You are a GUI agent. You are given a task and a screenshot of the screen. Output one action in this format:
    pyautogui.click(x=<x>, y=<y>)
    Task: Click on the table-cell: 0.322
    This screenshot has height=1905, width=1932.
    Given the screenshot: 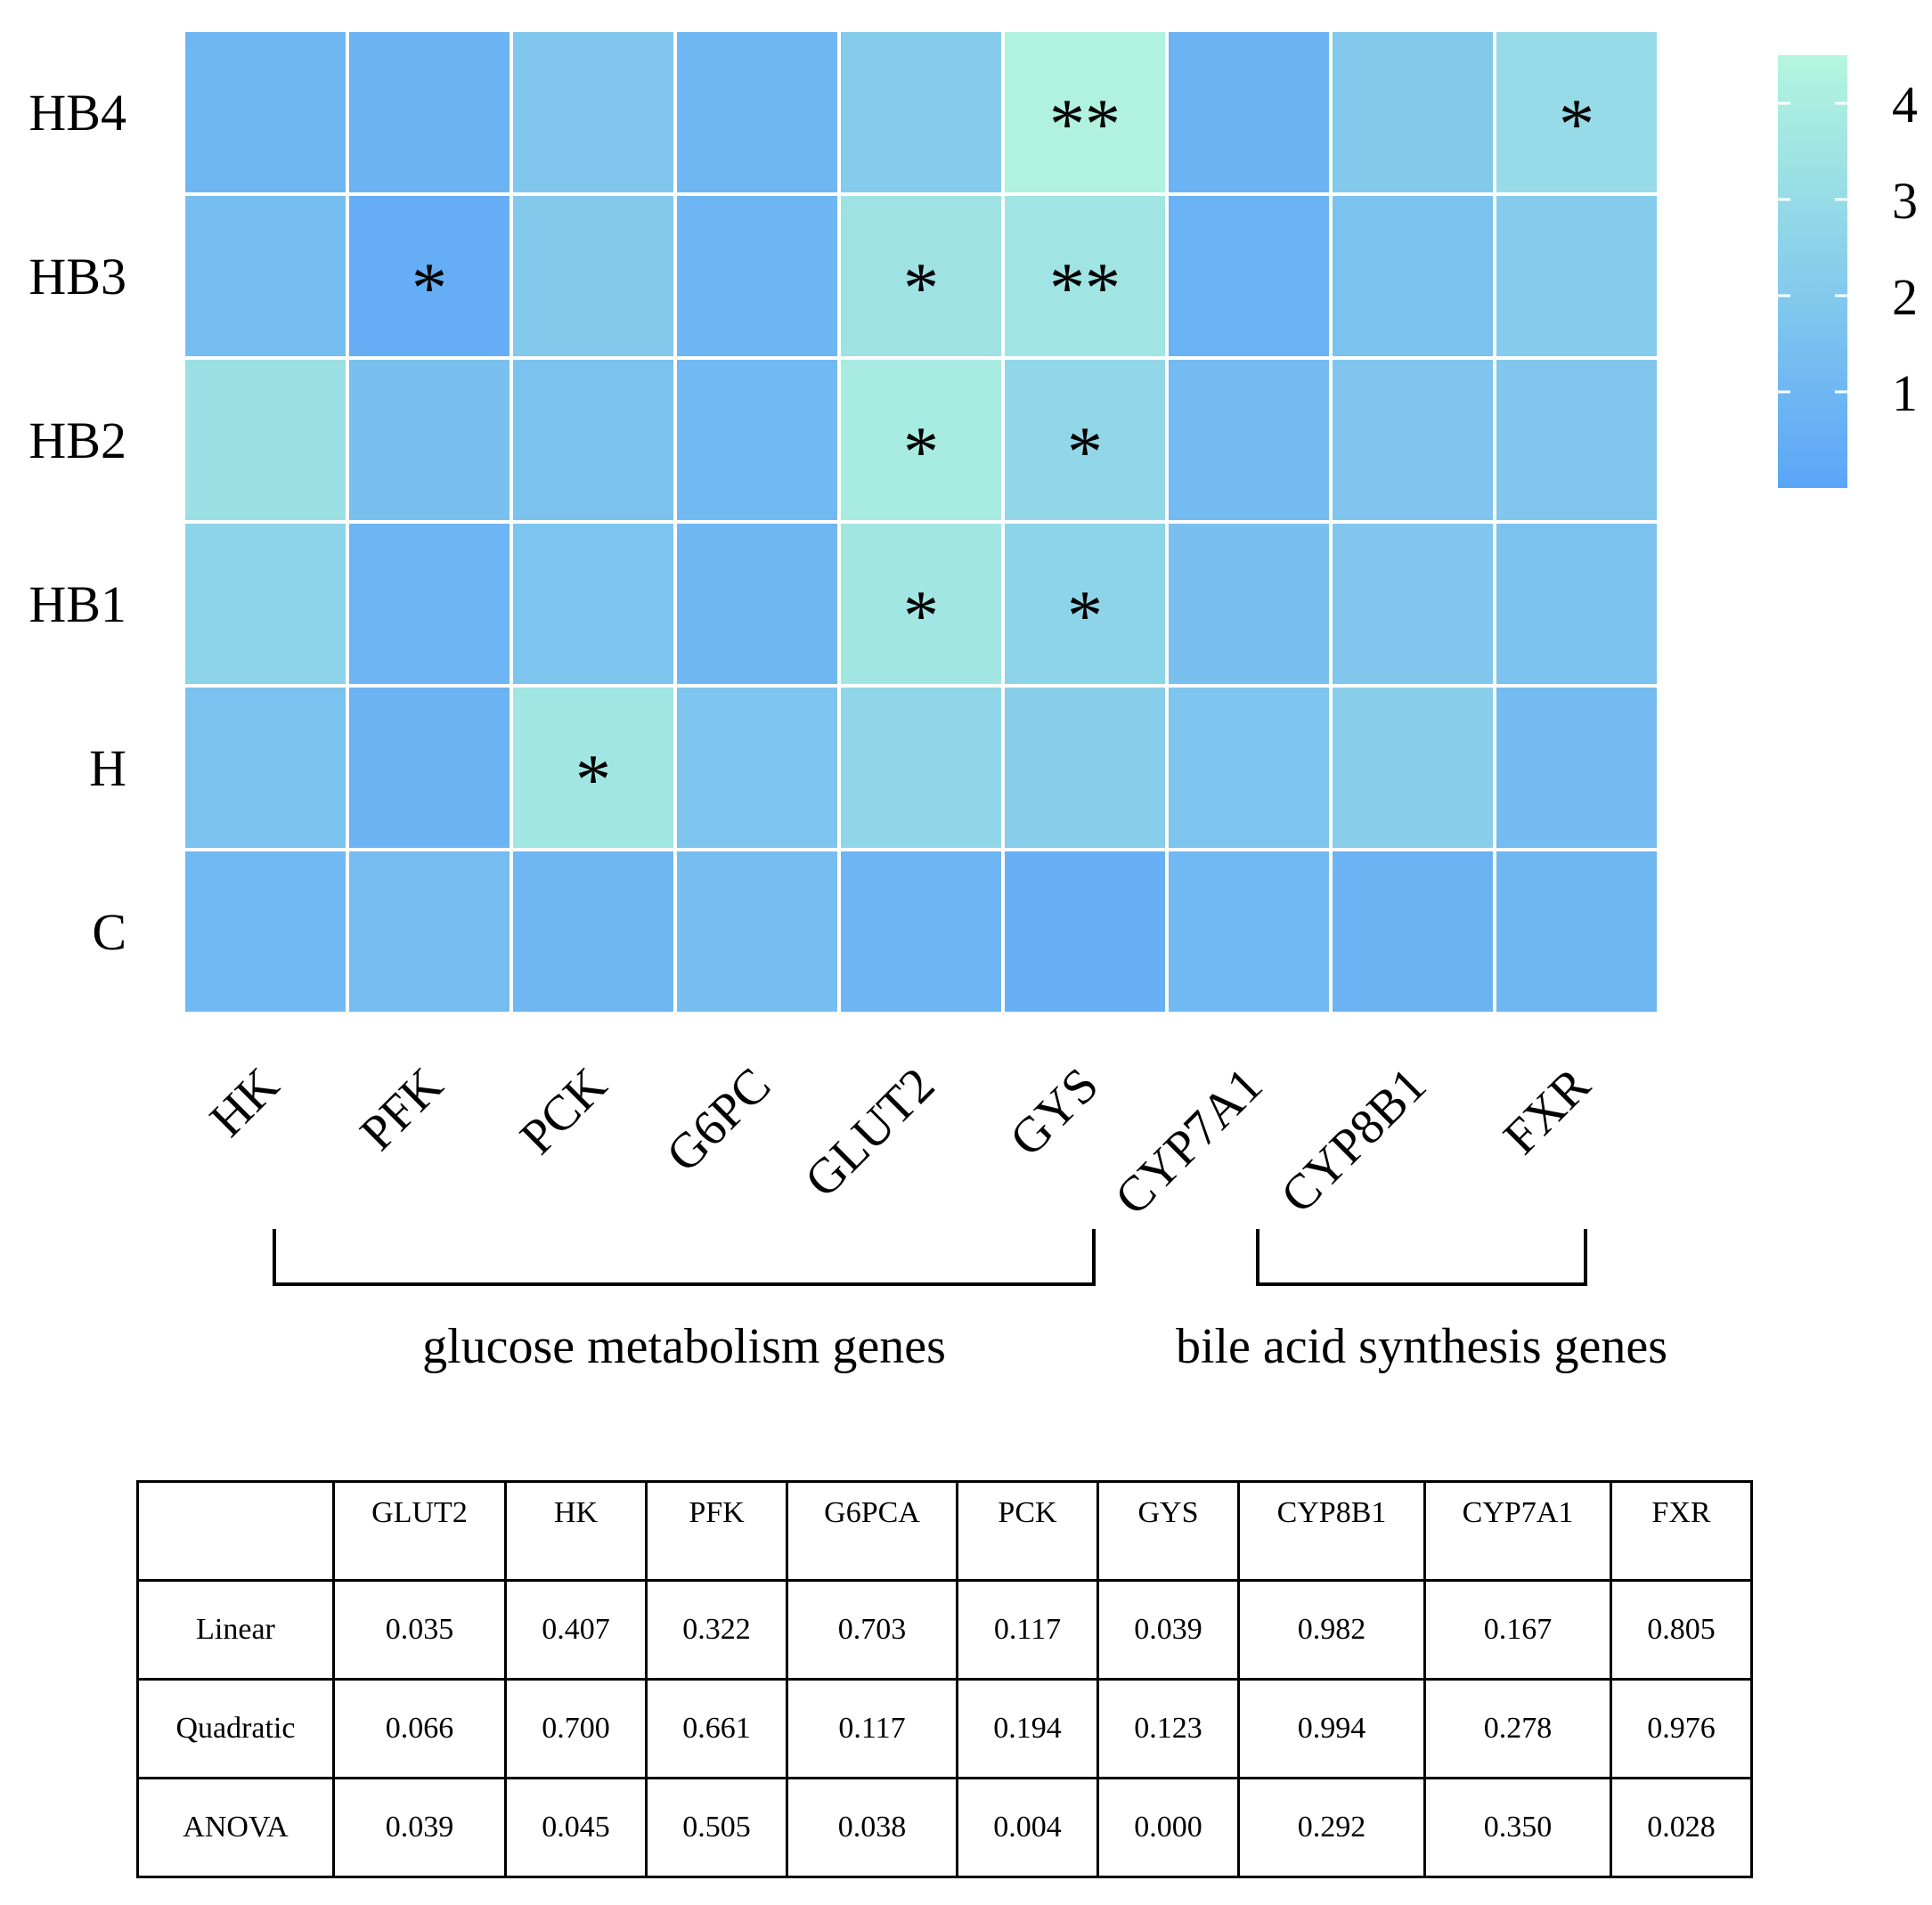 What is the action you would take?
    pyautogui.click(x=716, y=1630)
    